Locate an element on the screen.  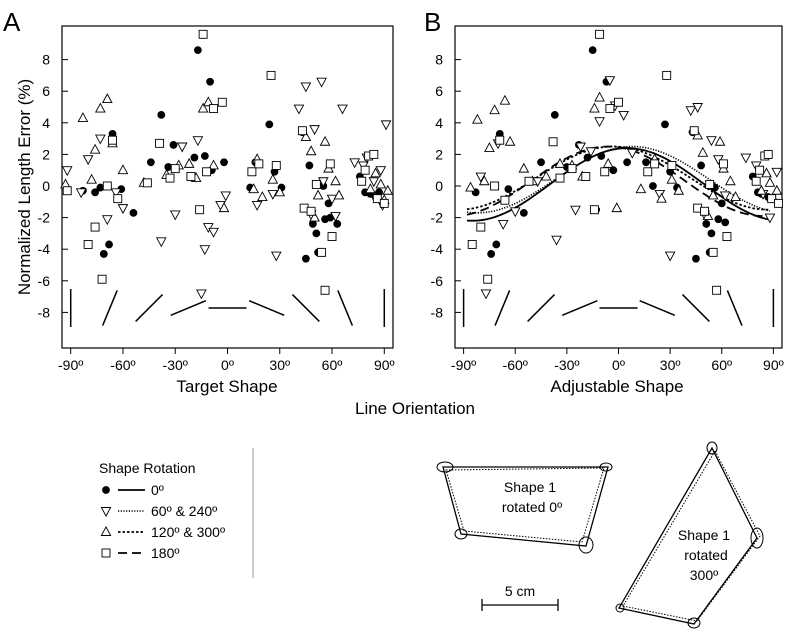
y-axis-title: Normalized Length Error (%) is located at coordinates (24, 187).